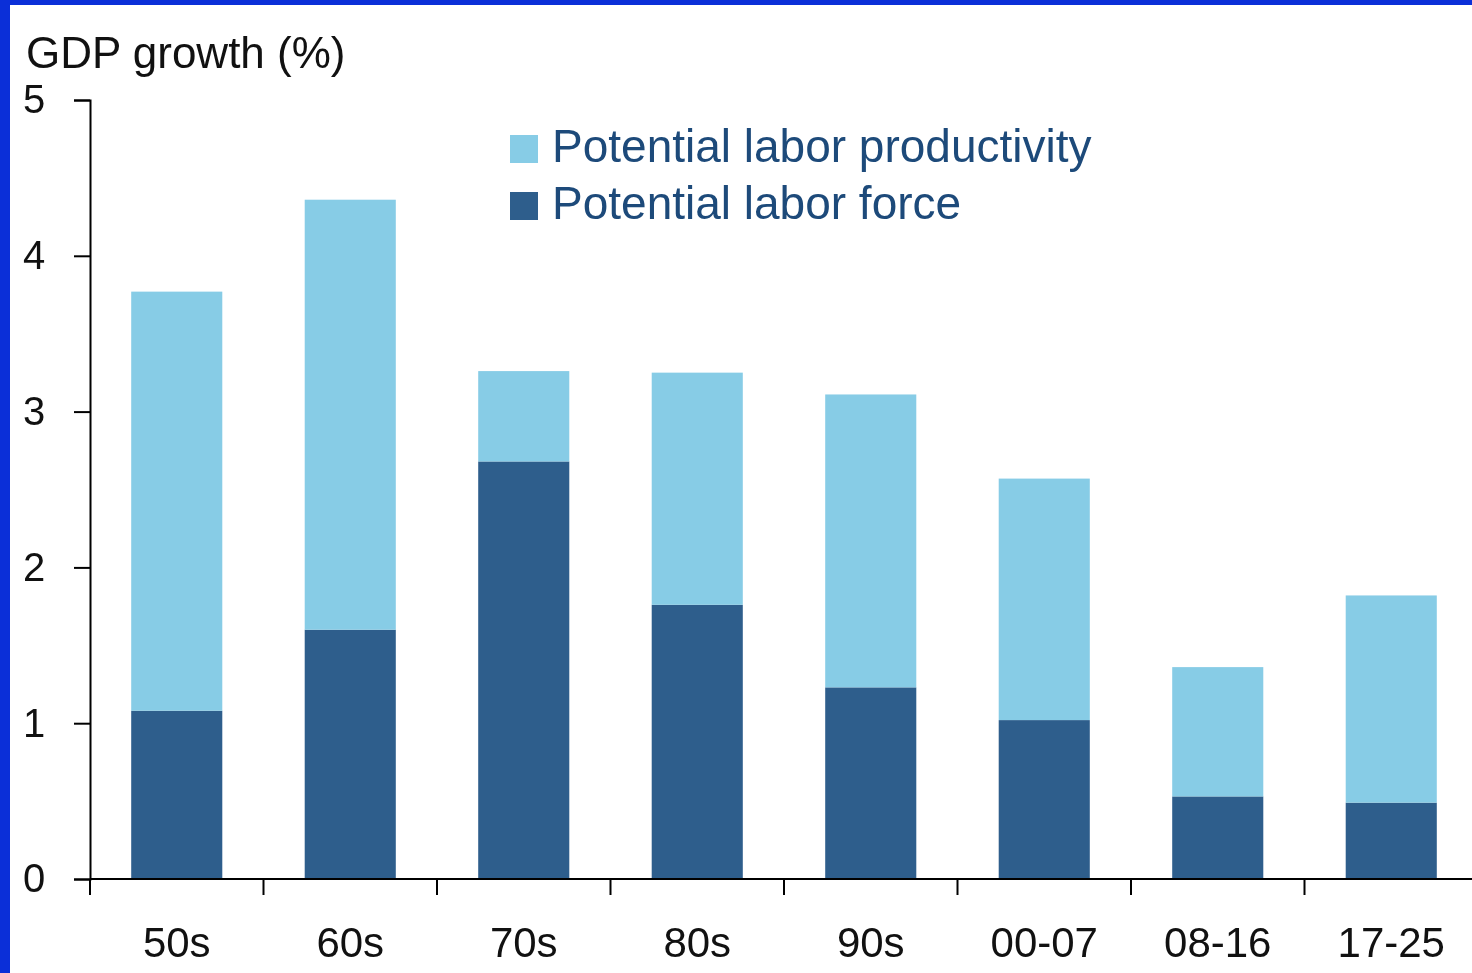 This screenshot has width=1472, height=973. I want to click on x-tick-label: 80s, so click(697, 942).